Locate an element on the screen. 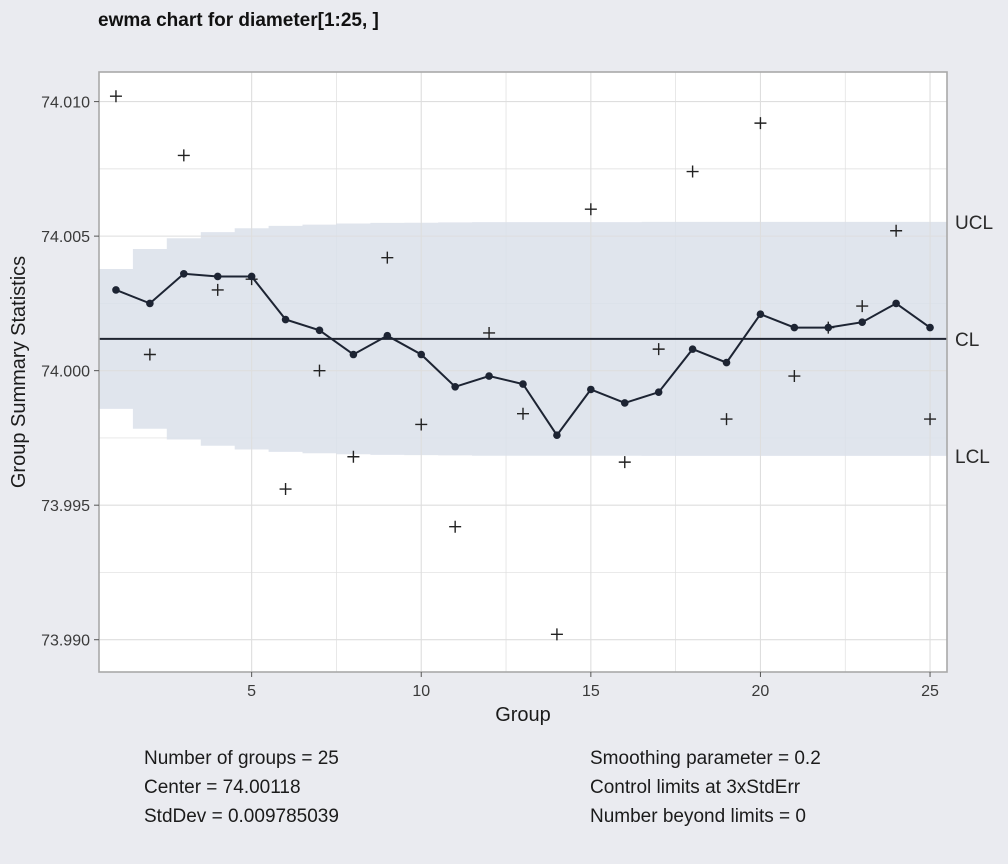  control-limits-text: Control limits at 3xStdErr is located at coordinates (695, 787).